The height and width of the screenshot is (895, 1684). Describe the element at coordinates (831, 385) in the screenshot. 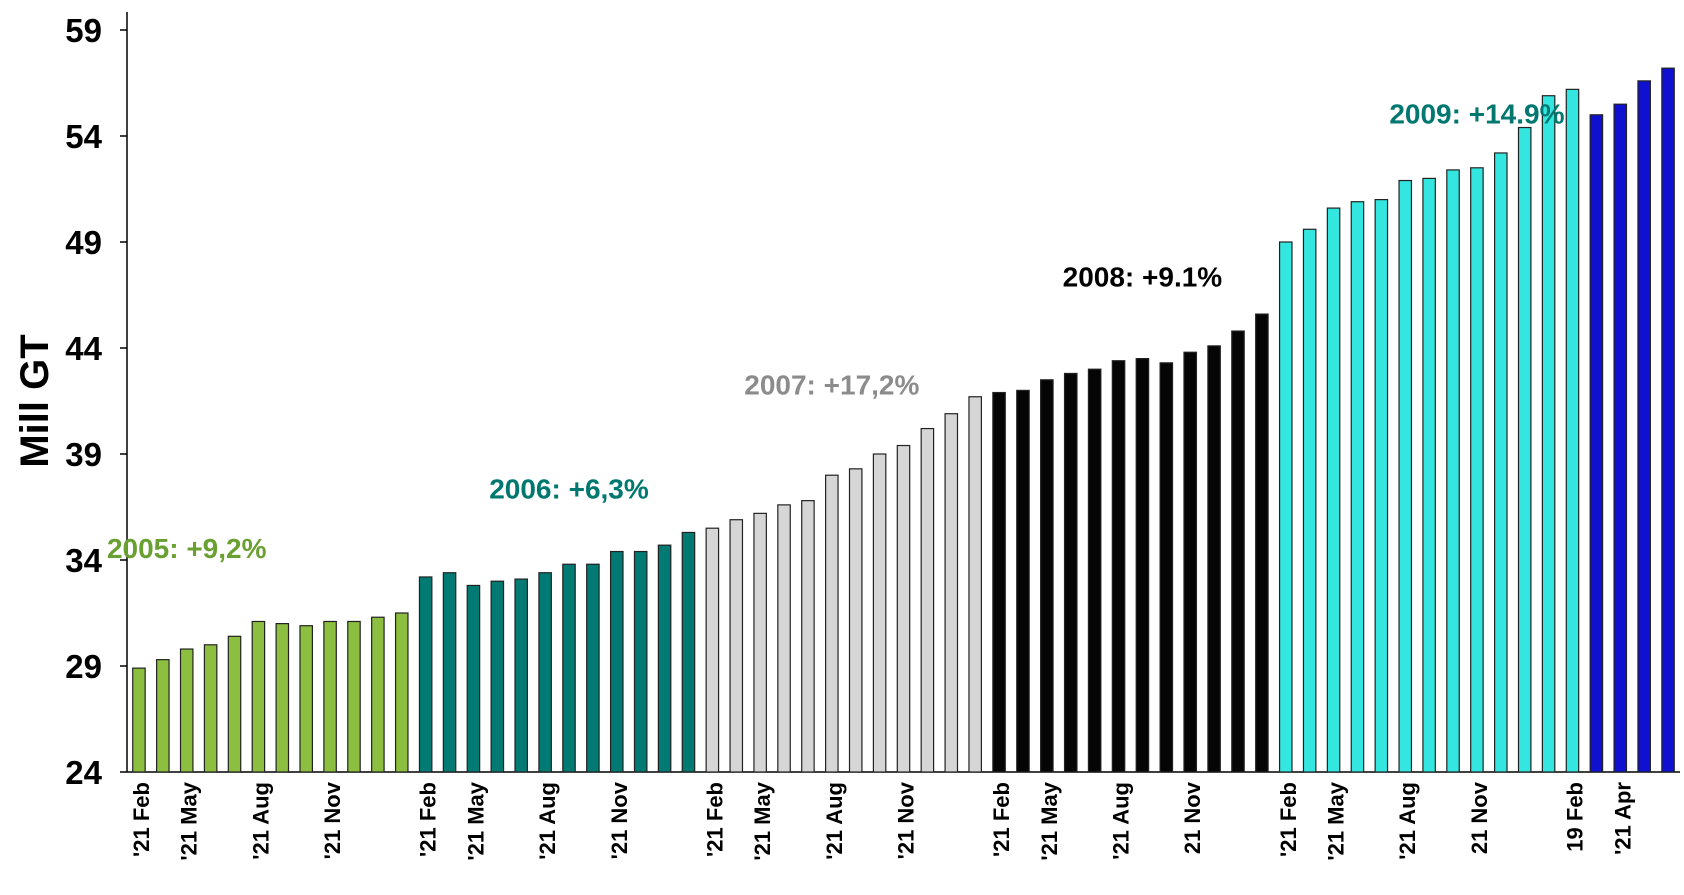

I see `annotation-label: 2007: +17,2%` at that location.